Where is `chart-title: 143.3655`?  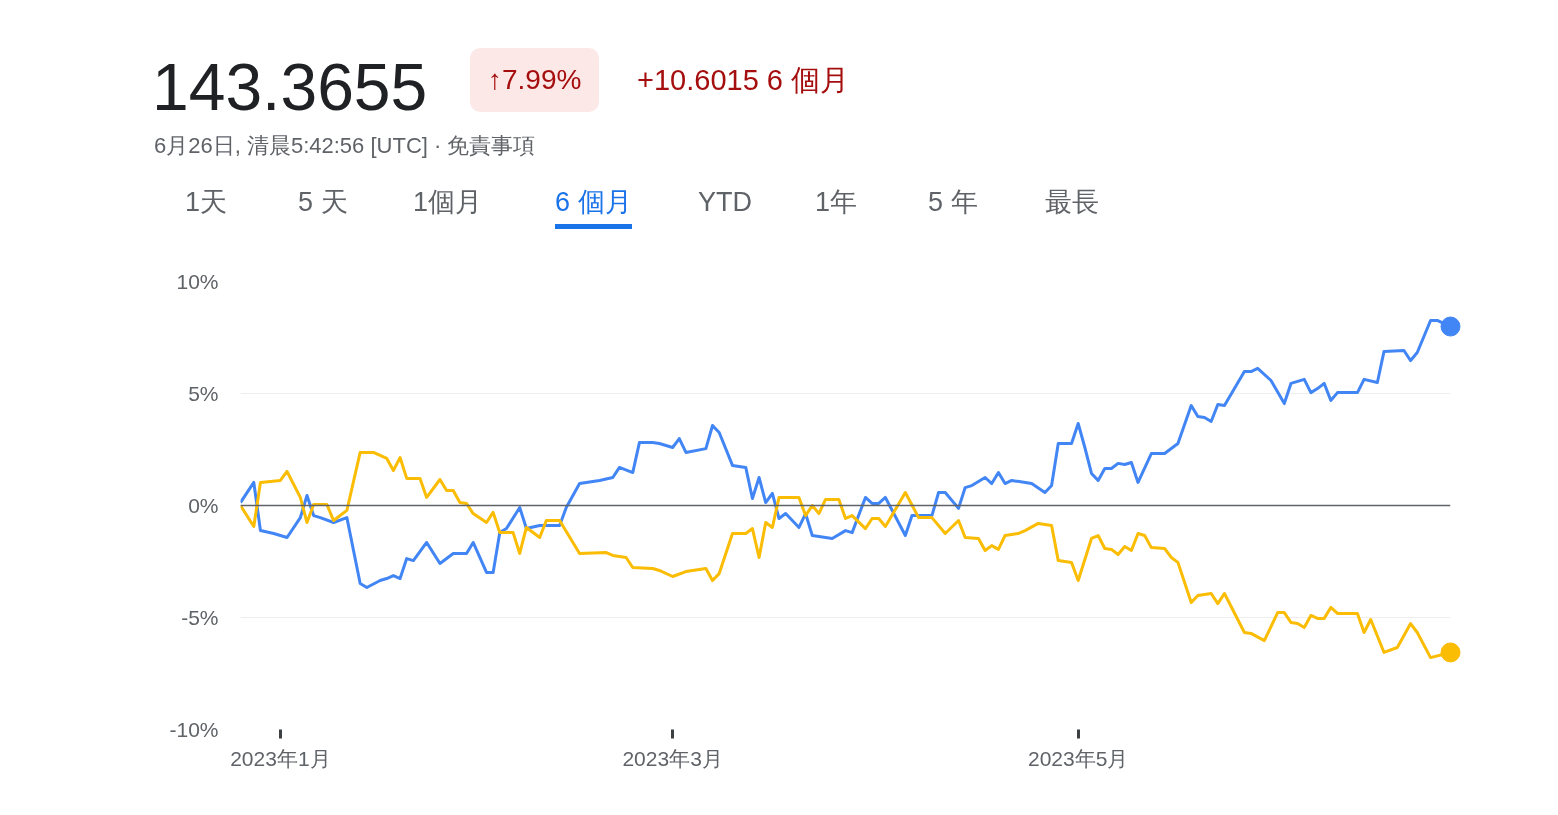
chart-title: 143.3655 is located at coordinates (290, 87).